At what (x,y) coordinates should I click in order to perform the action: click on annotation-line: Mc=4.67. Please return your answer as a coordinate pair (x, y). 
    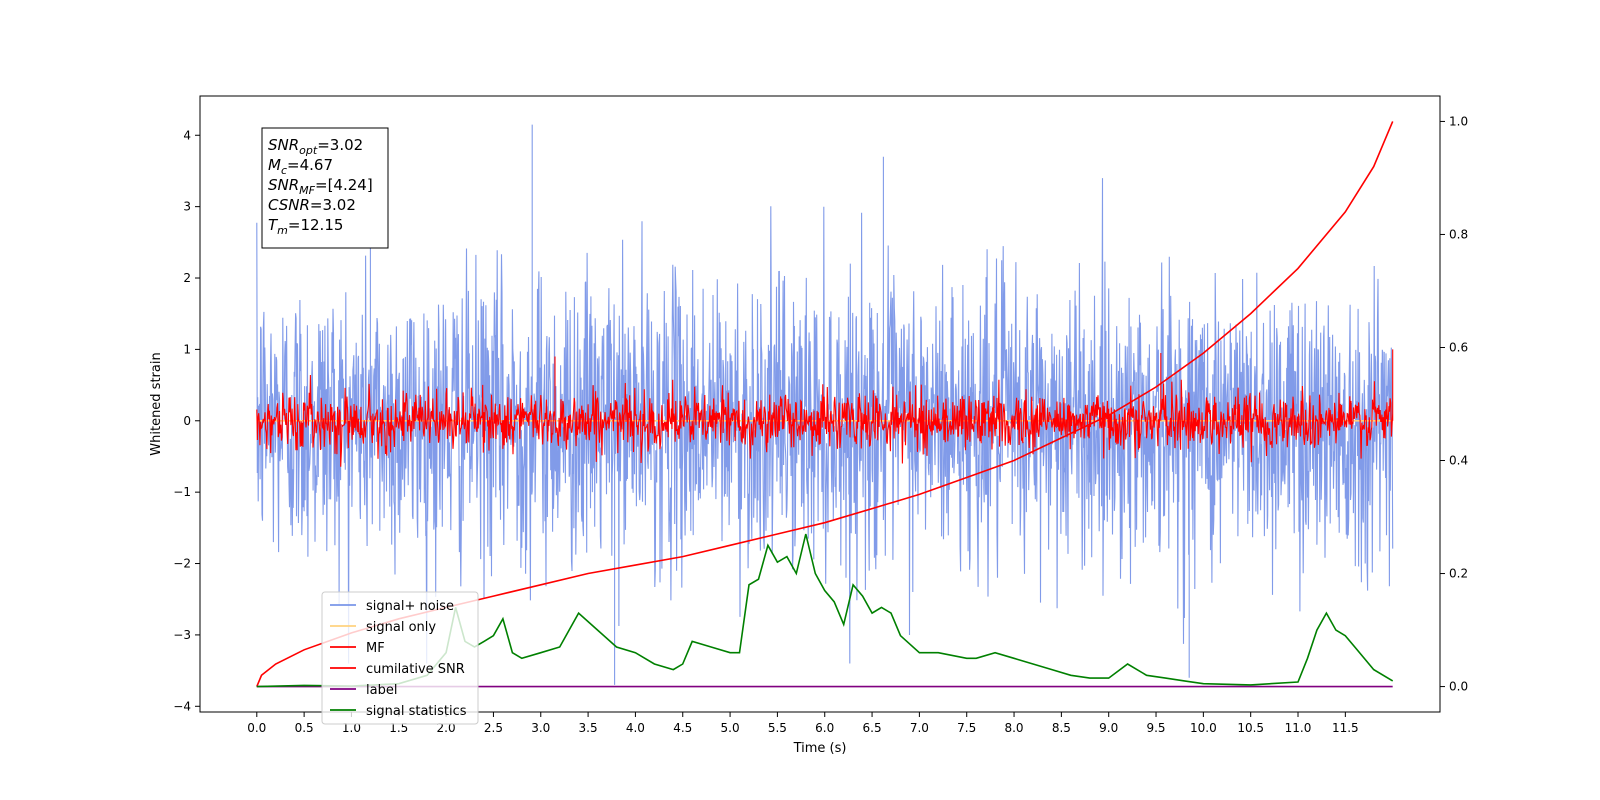
    Looking at the image, I should click on (300, 166).